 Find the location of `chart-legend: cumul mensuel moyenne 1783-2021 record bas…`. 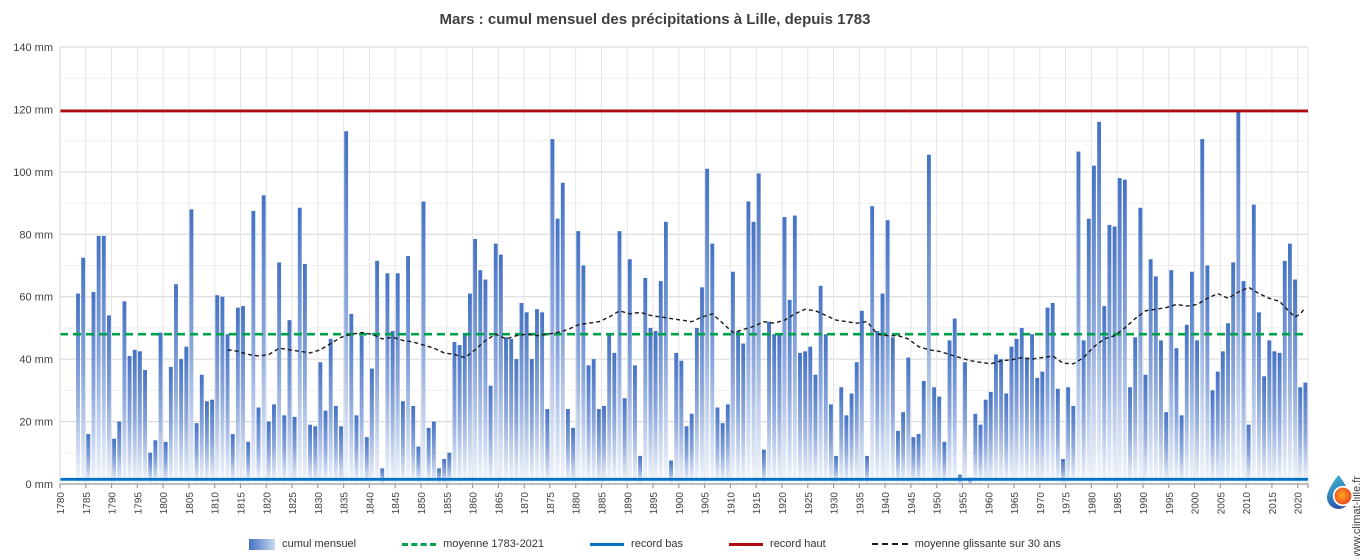

chart-legend: cumul mensuel moyenne 1783-2021 record bas… is located at coordinates (655, 544).